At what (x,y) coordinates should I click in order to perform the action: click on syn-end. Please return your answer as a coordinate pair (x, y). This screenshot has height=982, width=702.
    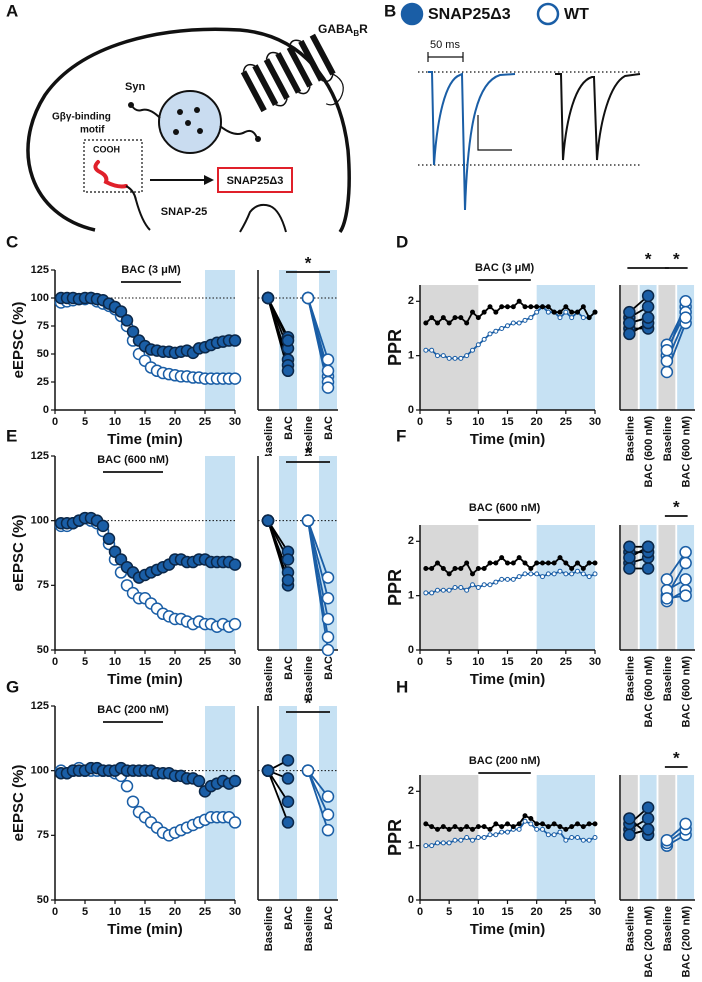
    Looking at the image, I should click on (258, 139).